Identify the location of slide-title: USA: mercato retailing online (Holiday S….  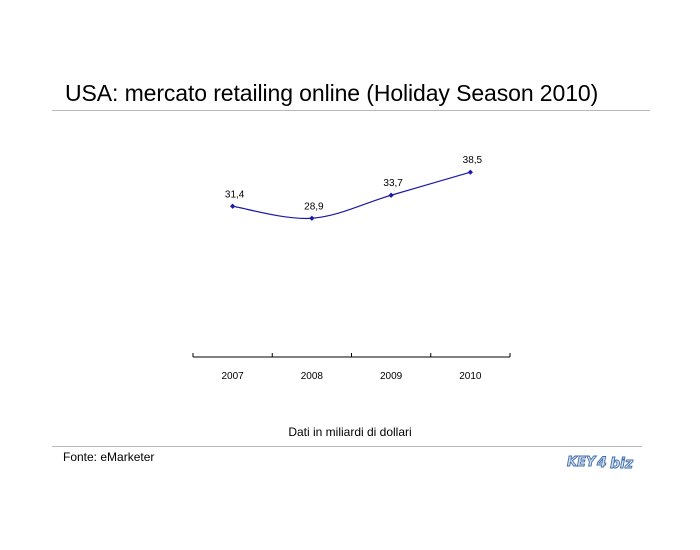
(332, 93).